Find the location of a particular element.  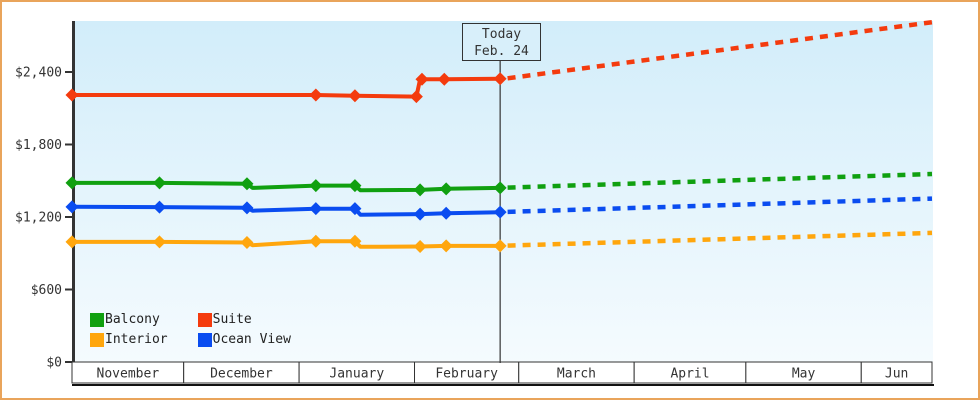

series-forecast-line-suite is located at coordinates (720, 50).